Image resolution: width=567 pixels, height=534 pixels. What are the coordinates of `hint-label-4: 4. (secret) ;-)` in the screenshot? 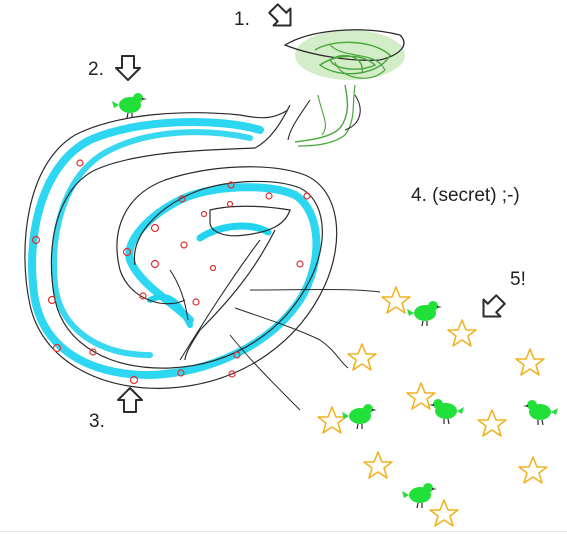 It's located at (465, 195).